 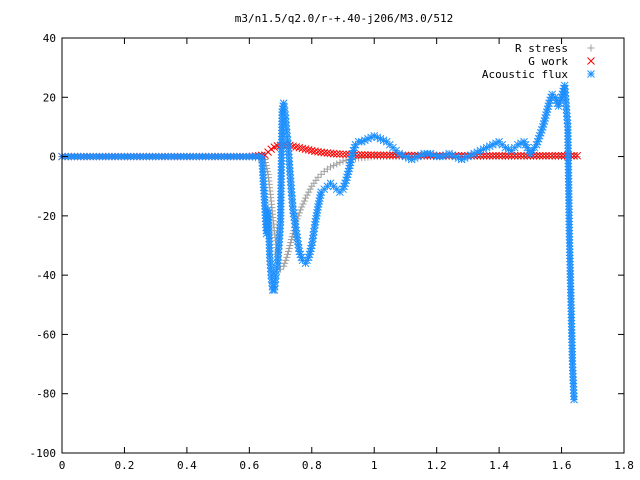 What do you see at coordinates (62, 465) in the screenshot?
I see `x-tick-label: 0` at bounding box center [62, 465].